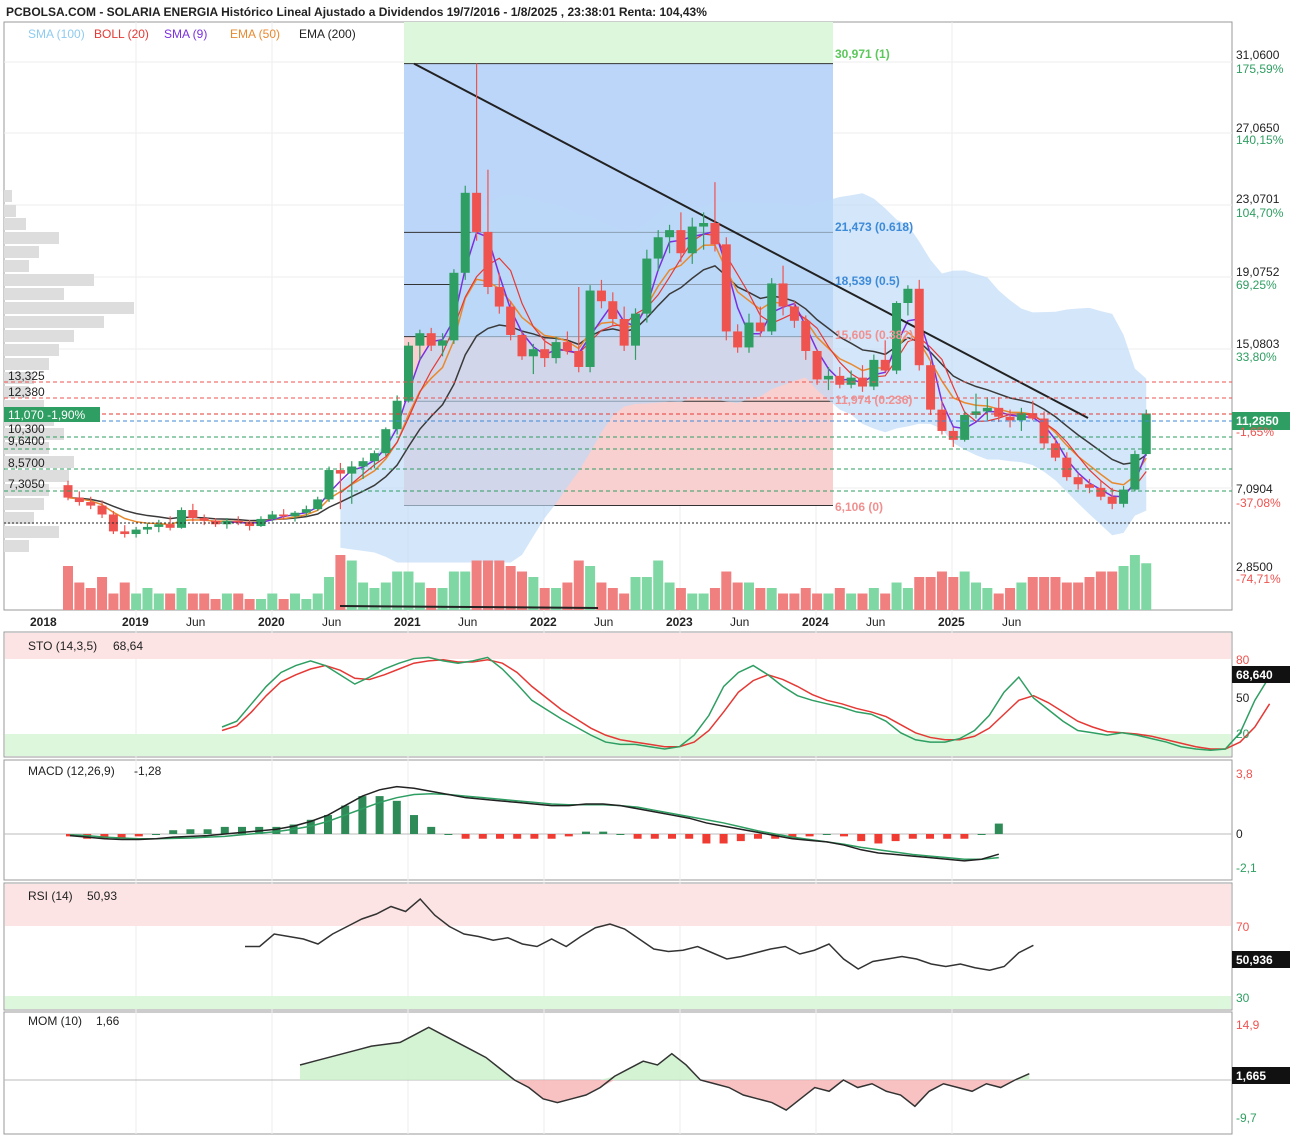  I want to click on legend-sma9: SMA (9), so click(185, 34).